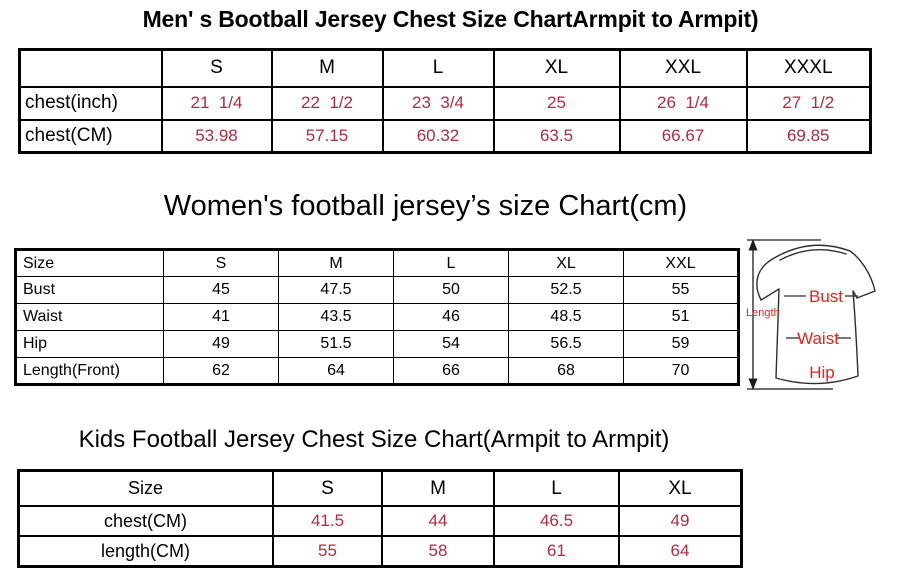 This screenshot has height=585, width=901. I want to click on cell: 22 1/2, so click(327, 103).